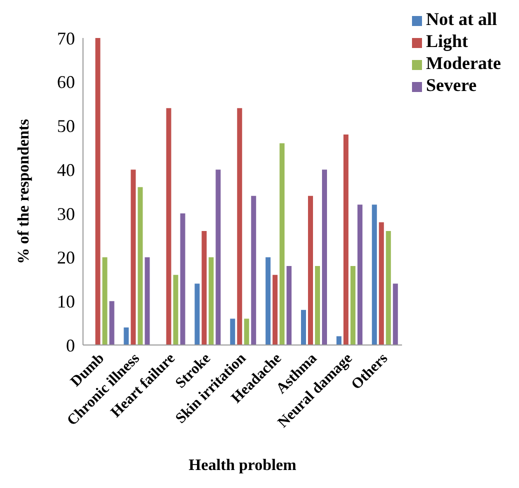  Describe the element at coordinates (66, 38) in the screenshot. I see `y-tick-label: 70` at that location.